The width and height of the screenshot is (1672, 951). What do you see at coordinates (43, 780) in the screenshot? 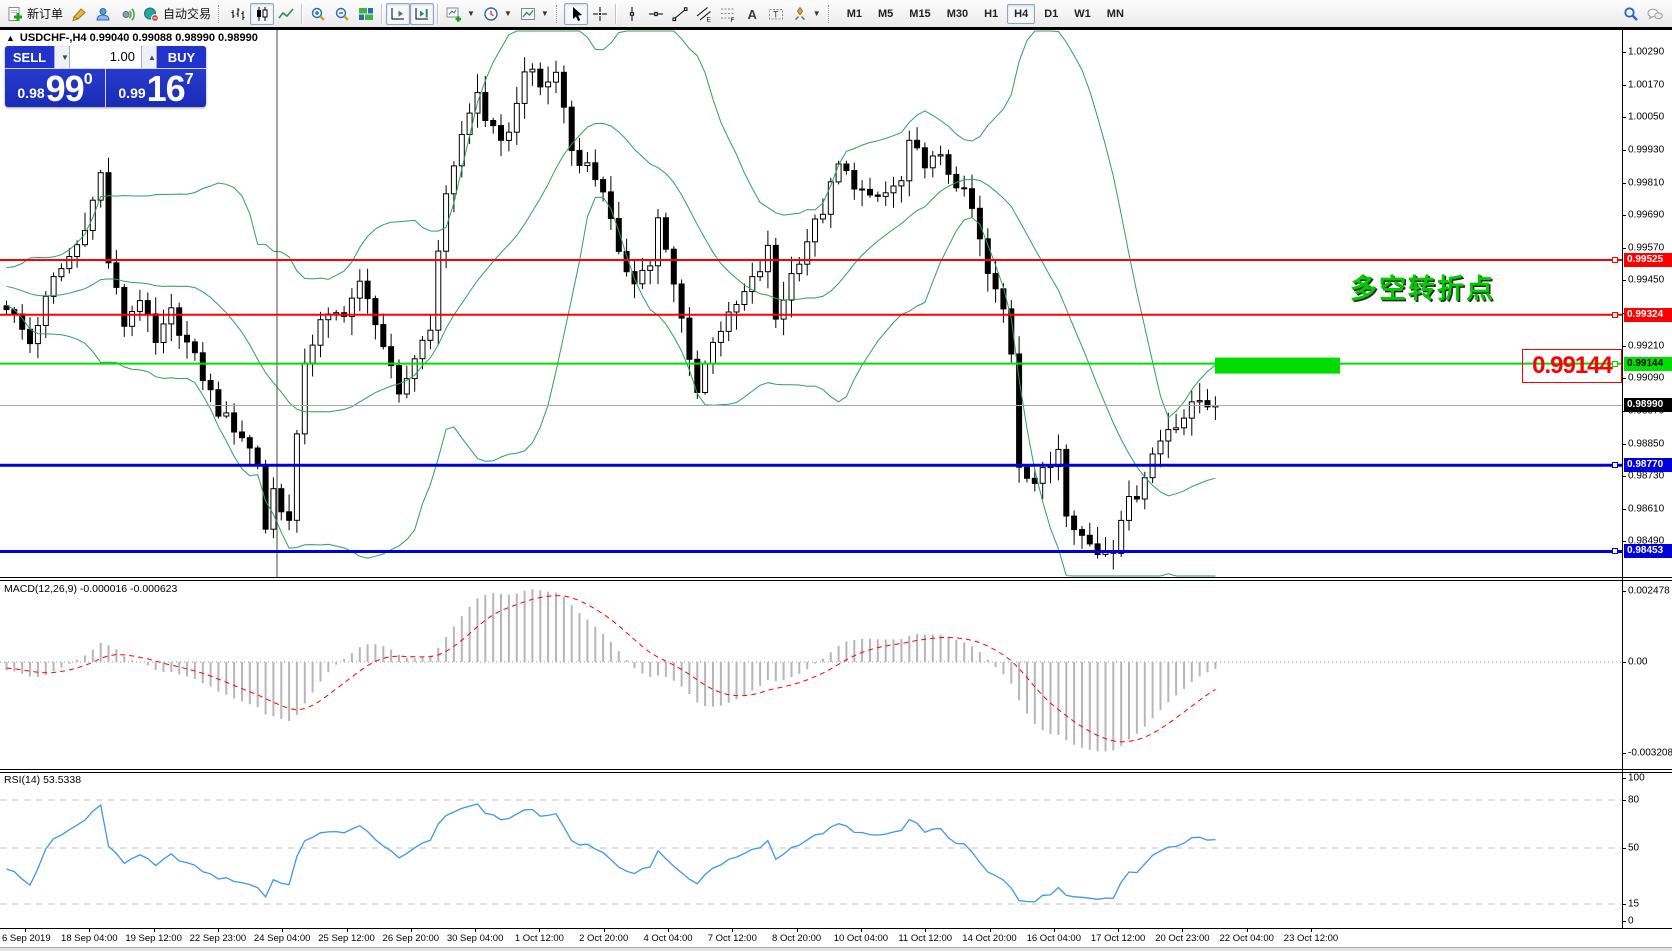
I see `rsi-indicator-label: RSI(14) 53.5338` at bounding box center [43, 780].